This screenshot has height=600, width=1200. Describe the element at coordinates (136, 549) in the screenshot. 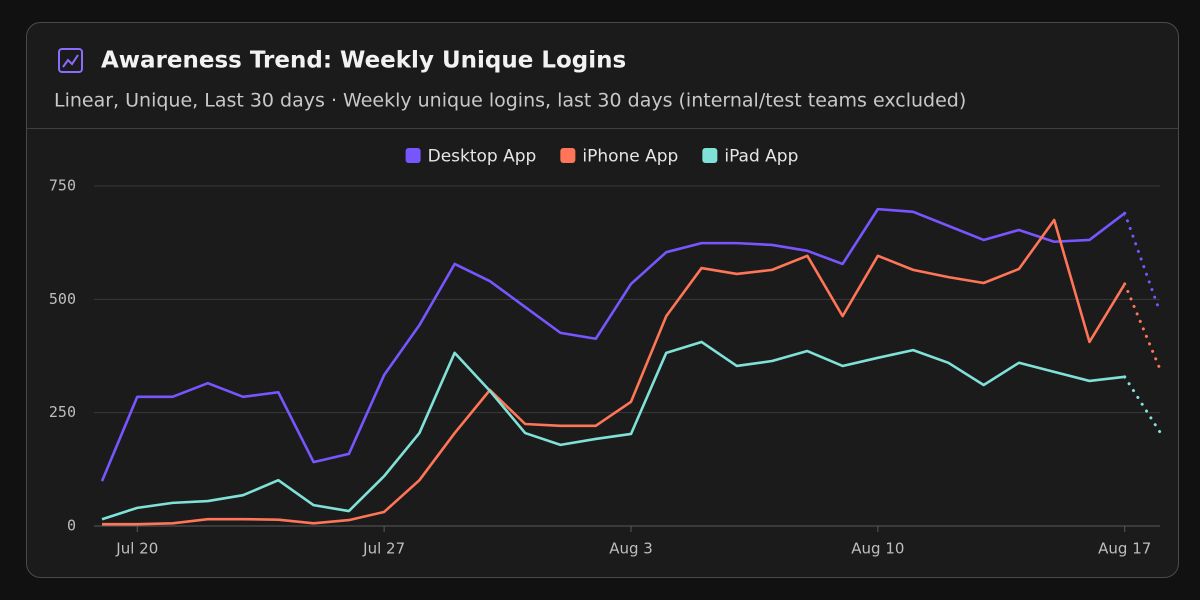

I see `x-tick-label: Jul 20` at that location.